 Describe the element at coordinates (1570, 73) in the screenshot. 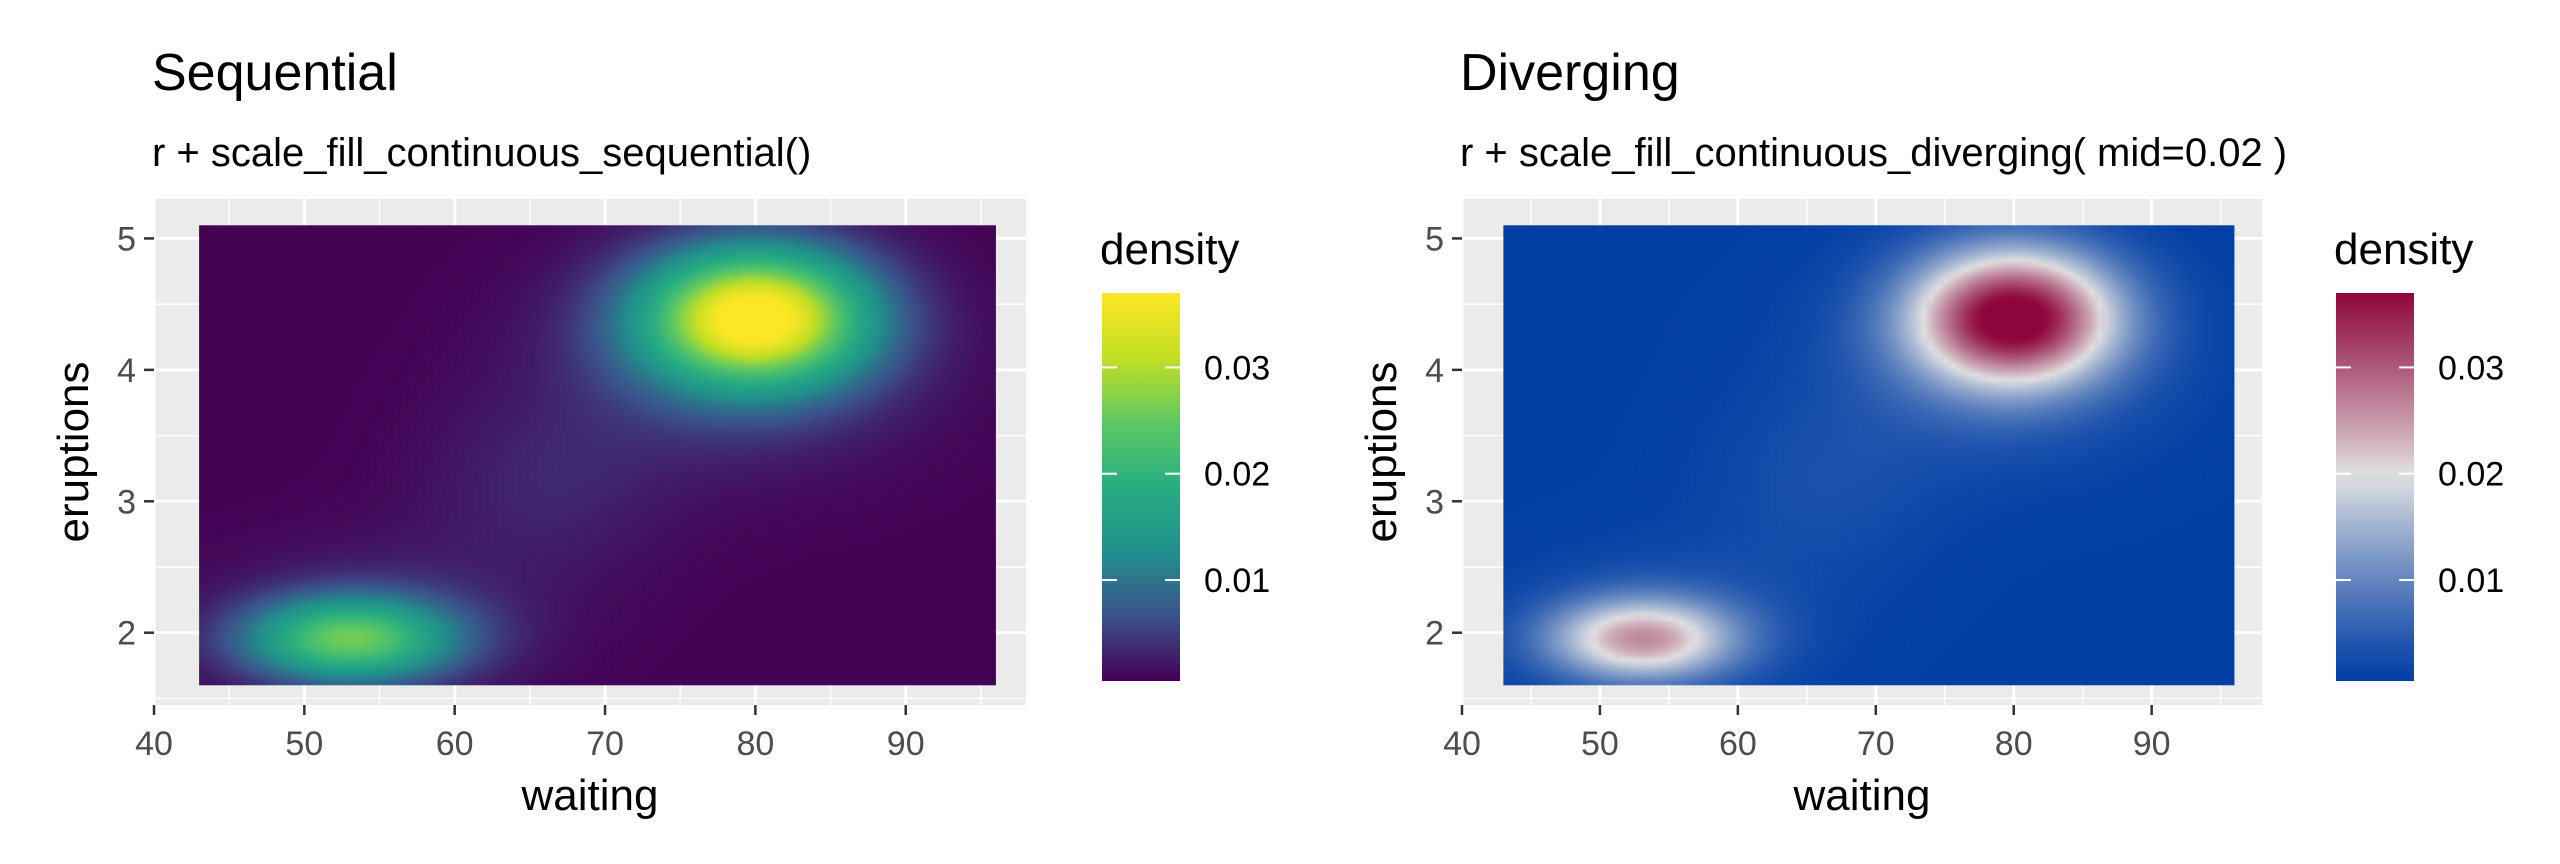

I see `chart-title: Diverging` at that location.